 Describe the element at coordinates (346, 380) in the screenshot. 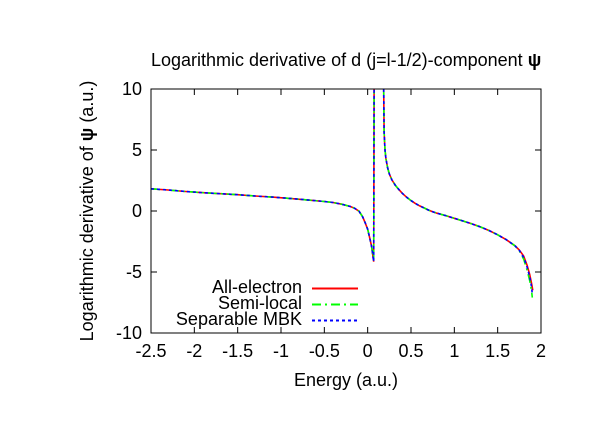

I see `x-axis-label: Energy (a.u.)` at that location.